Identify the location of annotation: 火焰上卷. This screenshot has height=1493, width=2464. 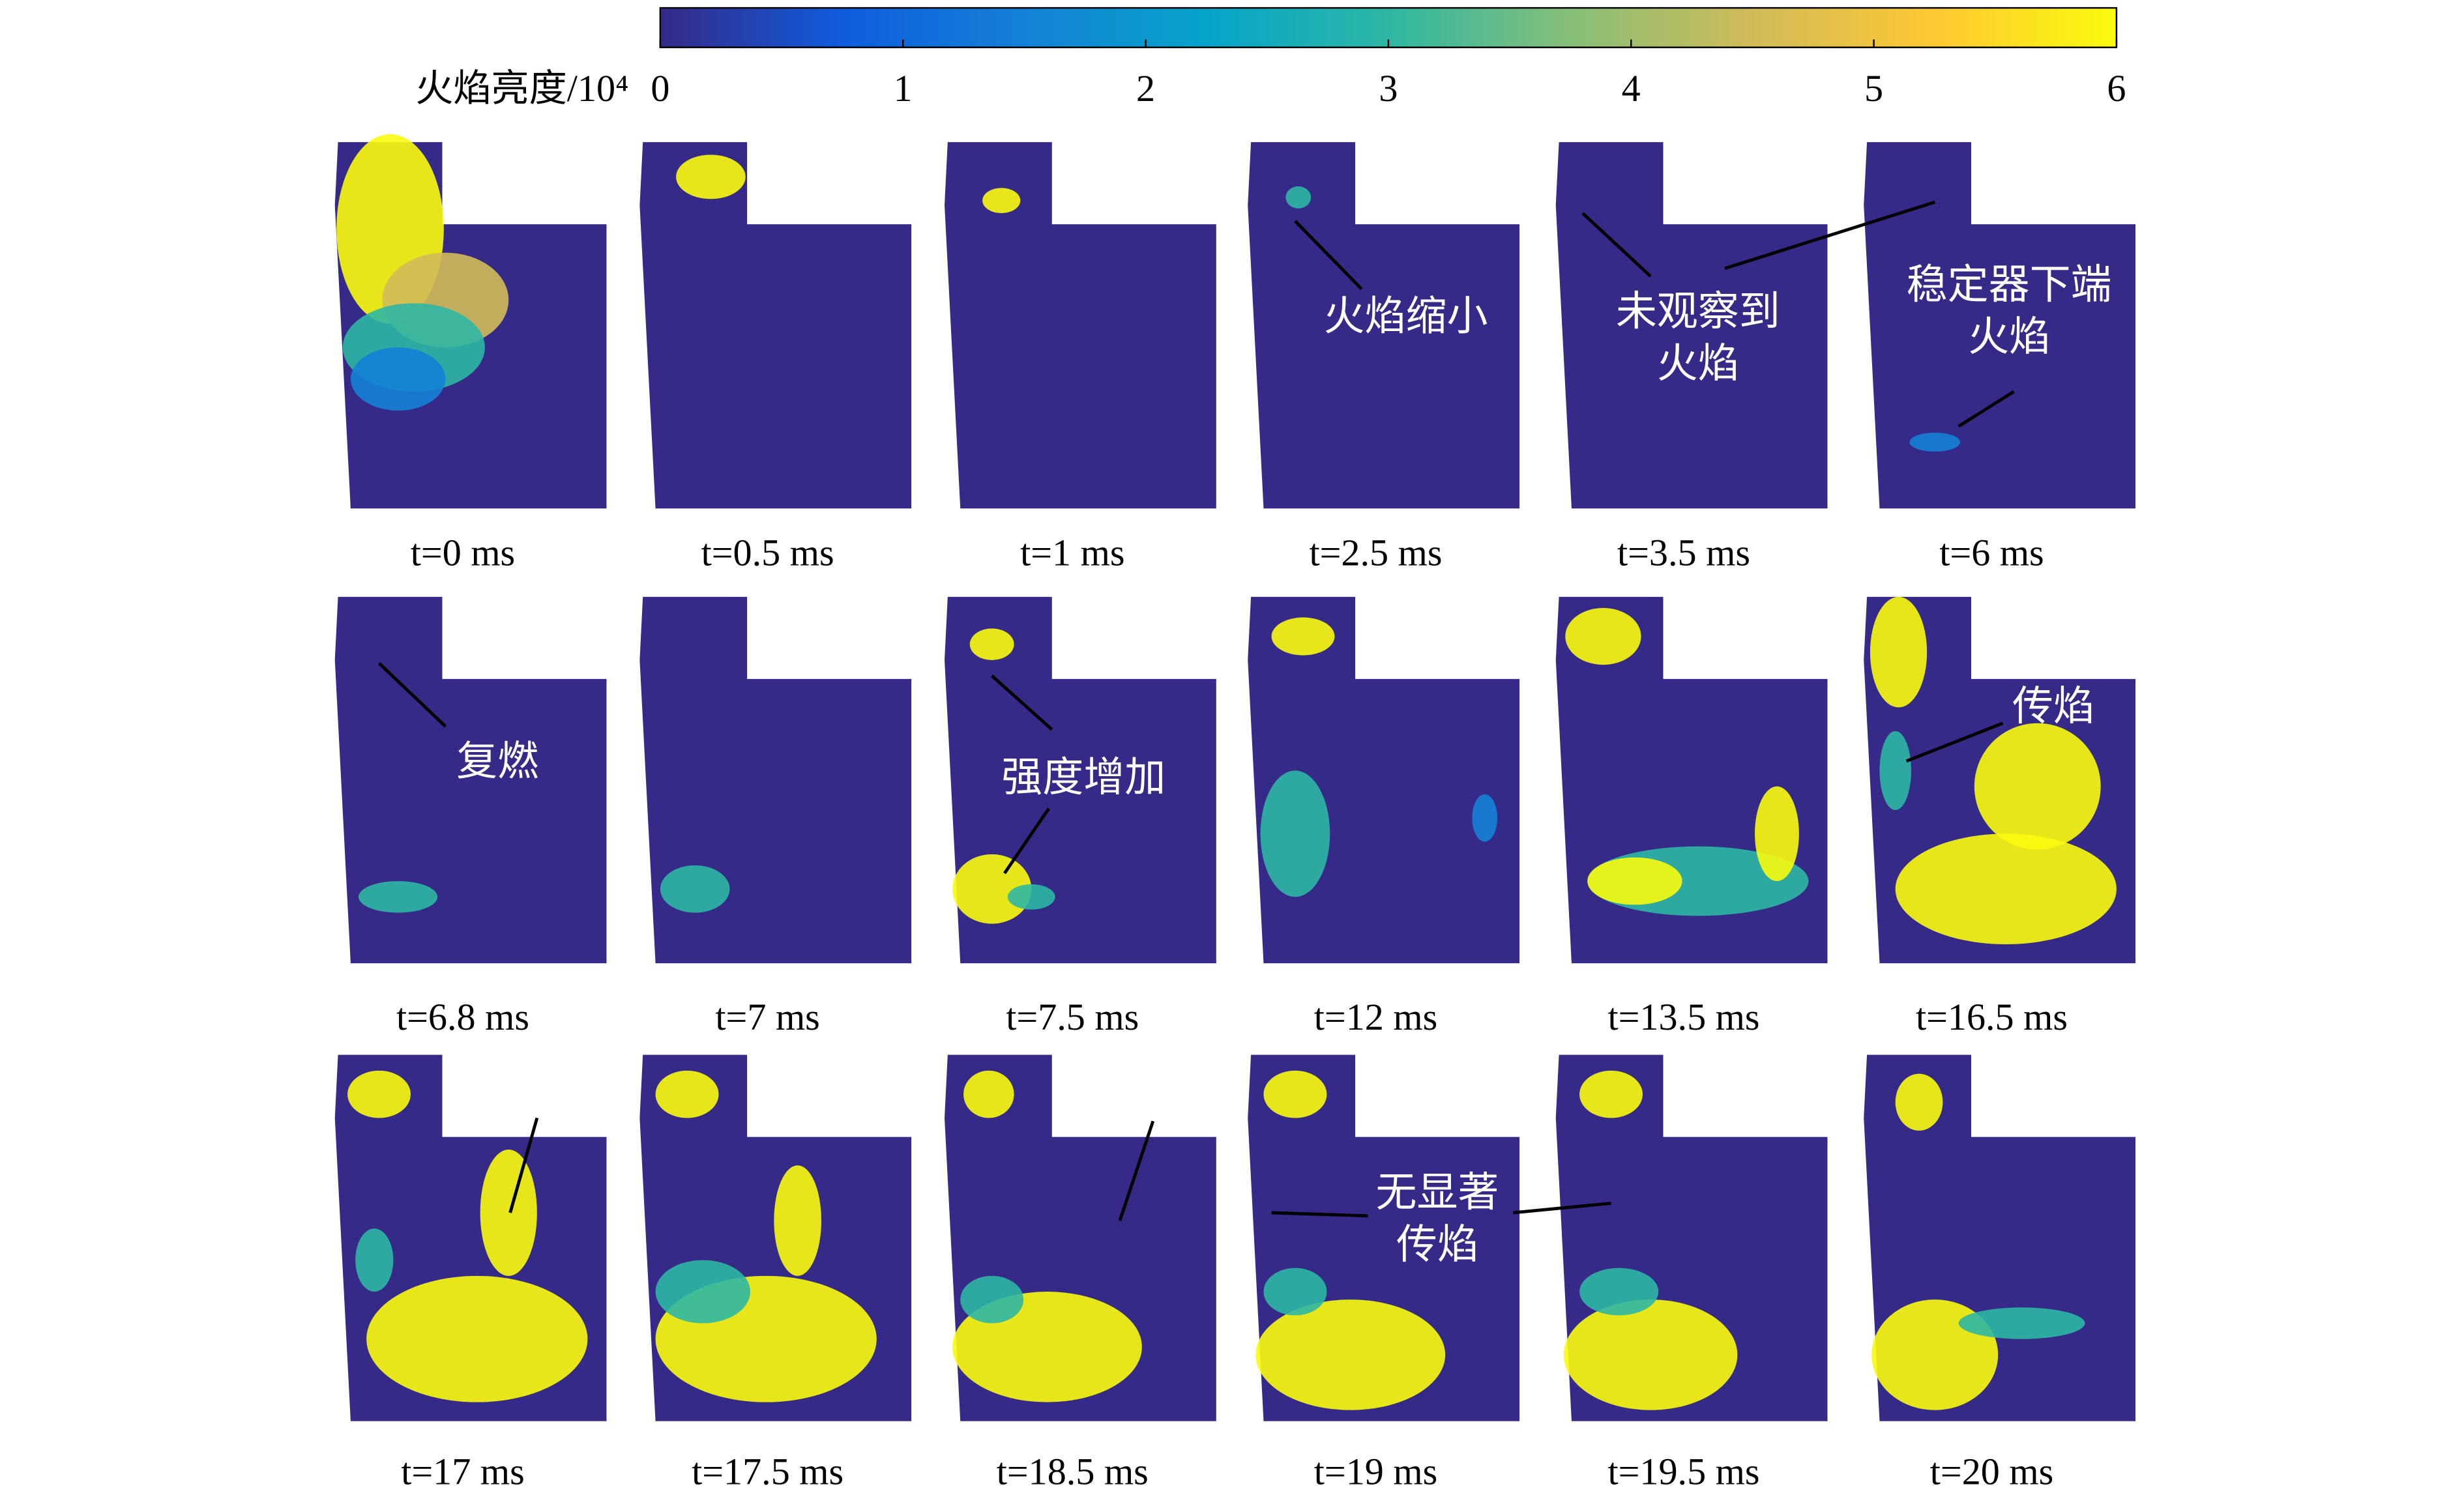
(534, 1093).